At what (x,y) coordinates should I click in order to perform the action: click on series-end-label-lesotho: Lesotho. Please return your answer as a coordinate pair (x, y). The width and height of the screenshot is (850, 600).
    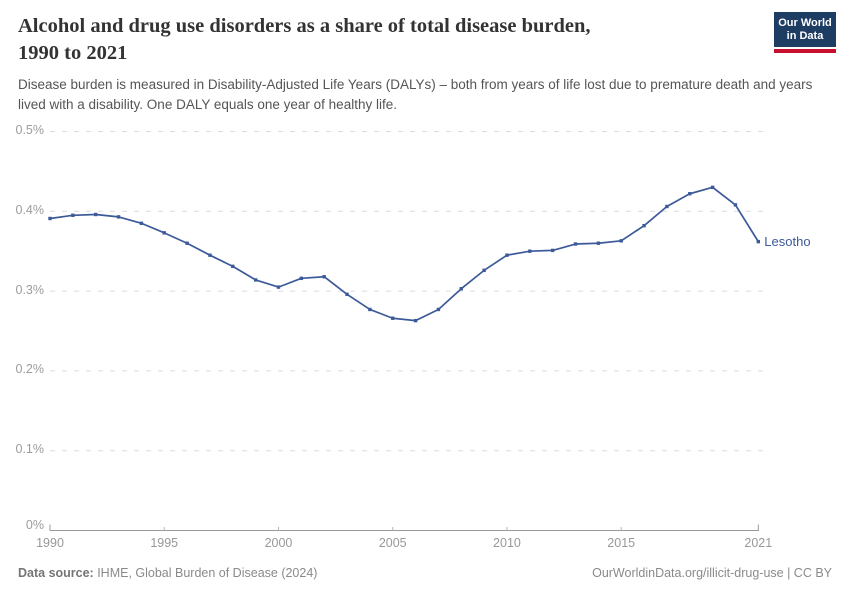
    Looking at the image, I should click on (787, 241).